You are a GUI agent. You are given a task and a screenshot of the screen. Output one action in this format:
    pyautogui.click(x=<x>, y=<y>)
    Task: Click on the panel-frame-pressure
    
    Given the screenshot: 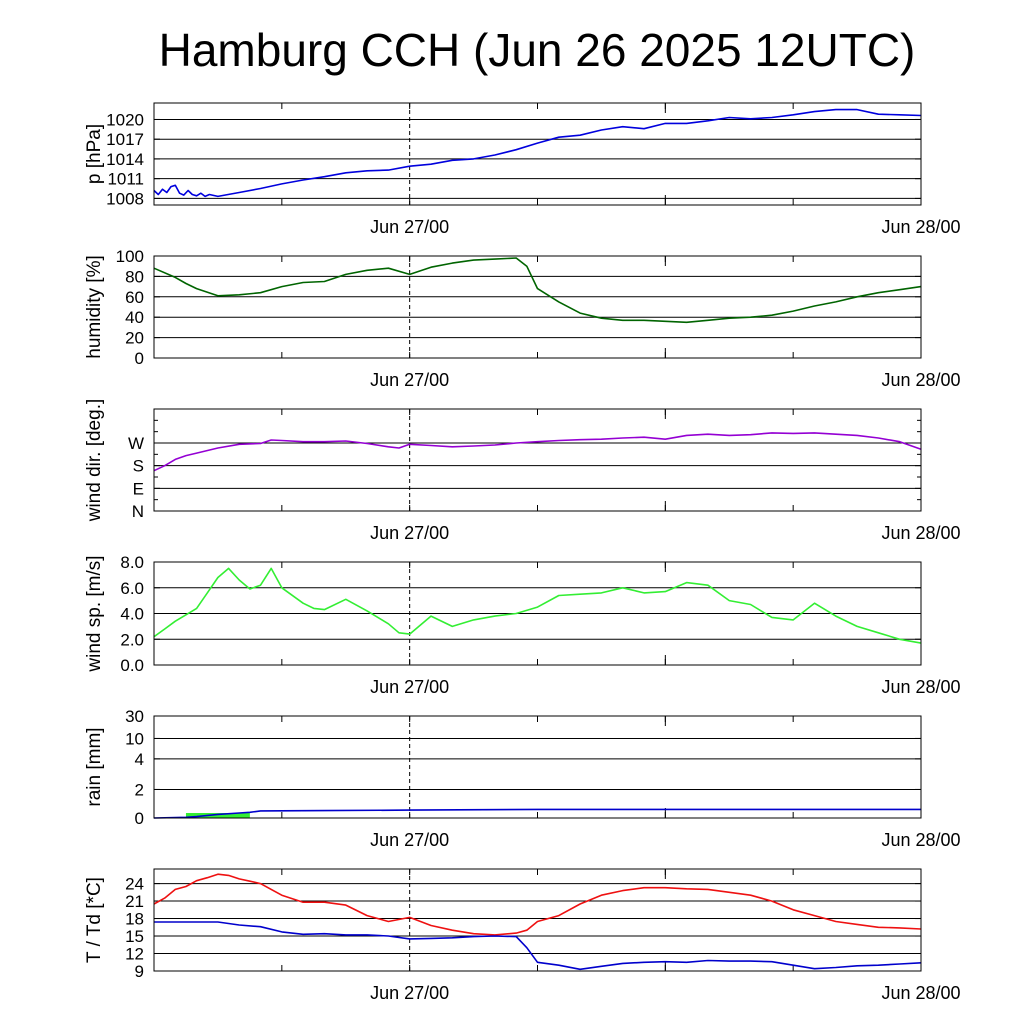 What is the action you would take?
    pyautogui.click(x=537, y=154)
    